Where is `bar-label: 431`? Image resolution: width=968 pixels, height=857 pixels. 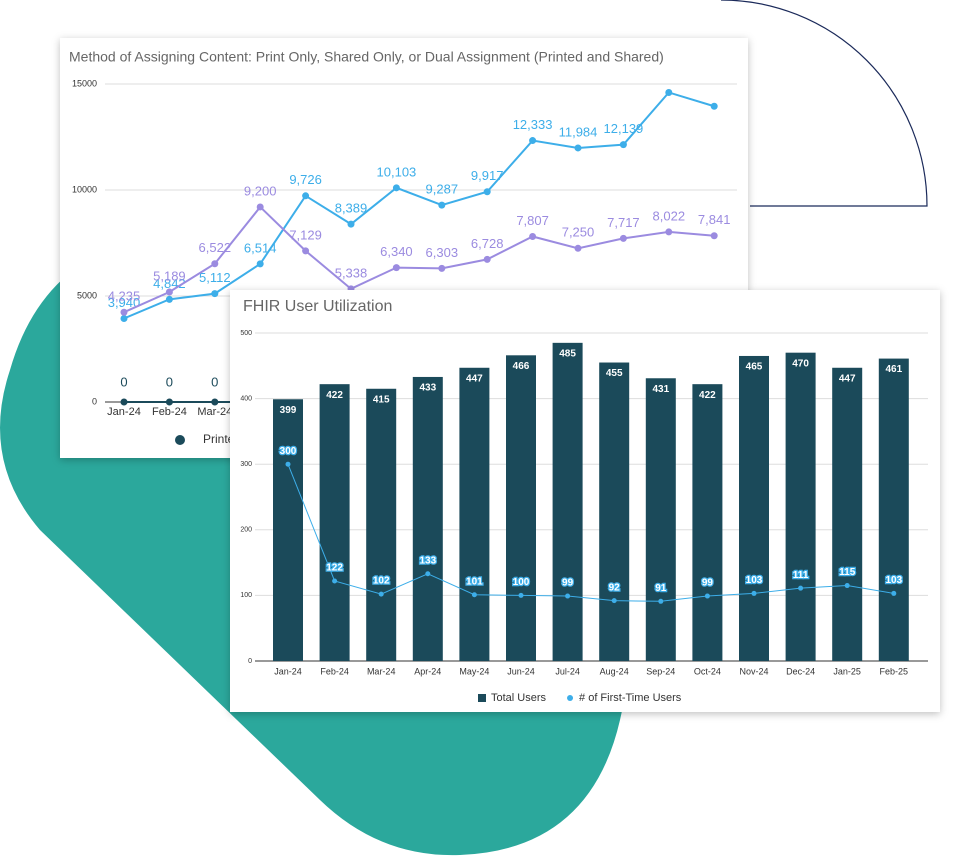
bar-label: 431 is located at coordinates (660, 389).